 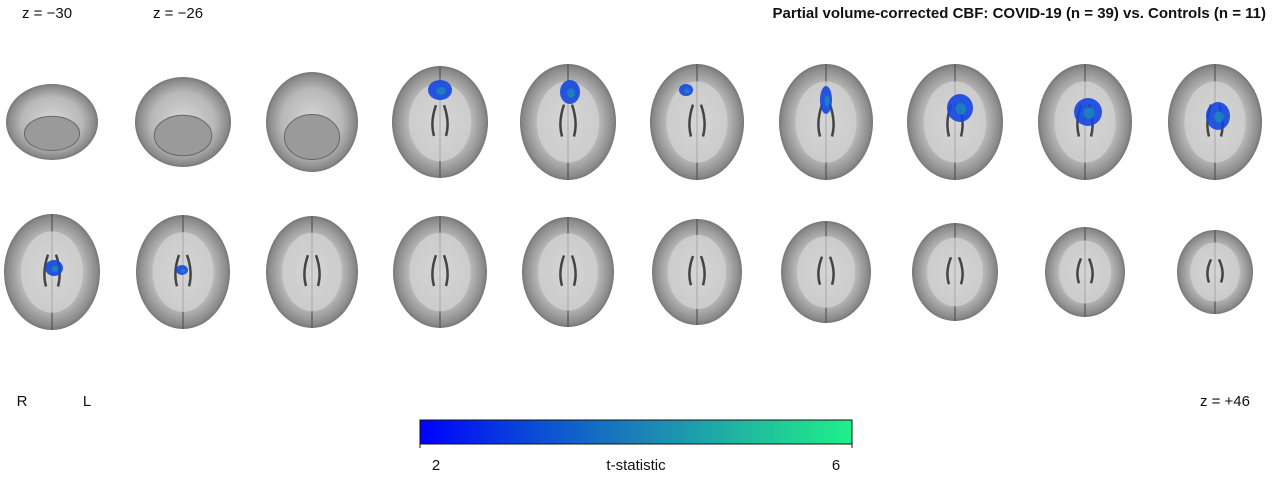 I want to click on slice-label: z = −30, so click(x=47, y=13).